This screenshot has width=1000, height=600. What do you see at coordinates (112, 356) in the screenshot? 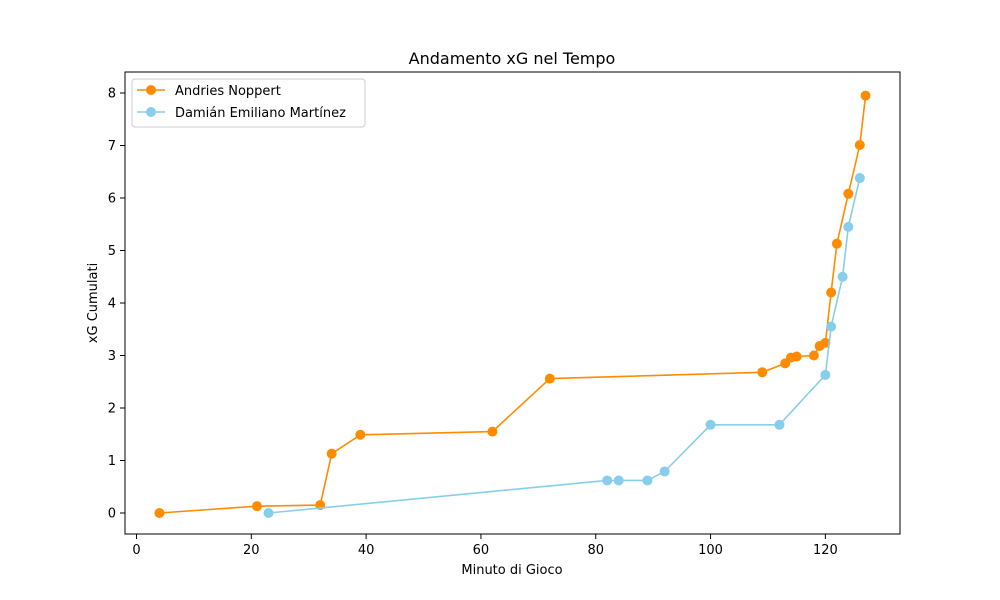
I see `y-tick-label: 3` at bounding box center [112, 356].